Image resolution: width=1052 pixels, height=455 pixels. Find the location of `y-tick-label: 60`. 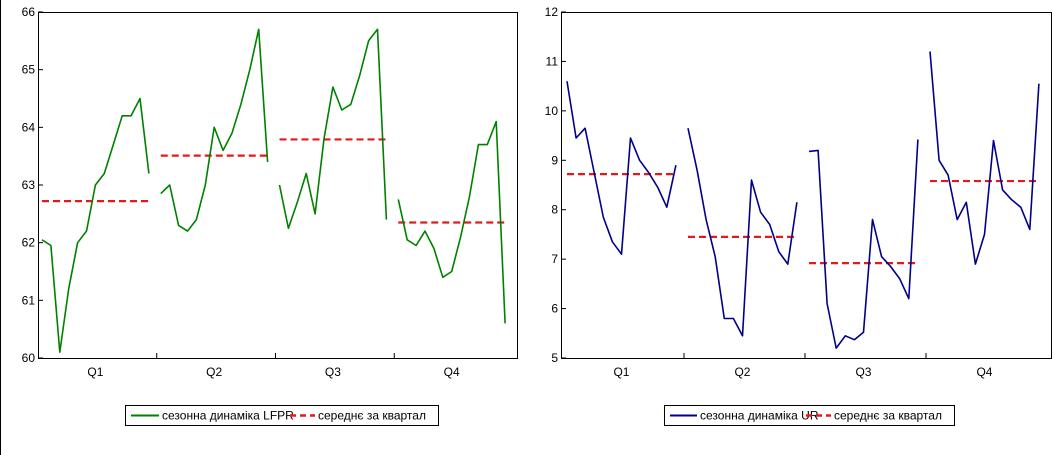

y-tick-label: 60 is located at coordinates (29, 358).